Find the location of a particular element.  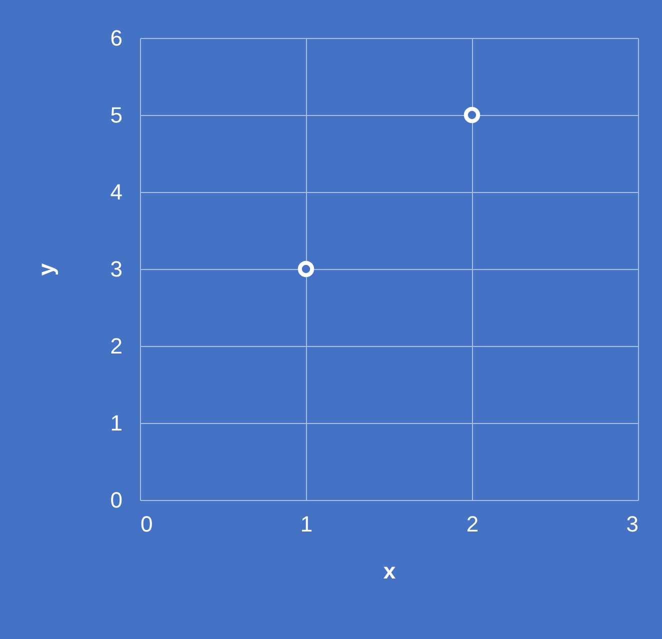

x-tick-label: 1 is located at coordinates (306, 524).